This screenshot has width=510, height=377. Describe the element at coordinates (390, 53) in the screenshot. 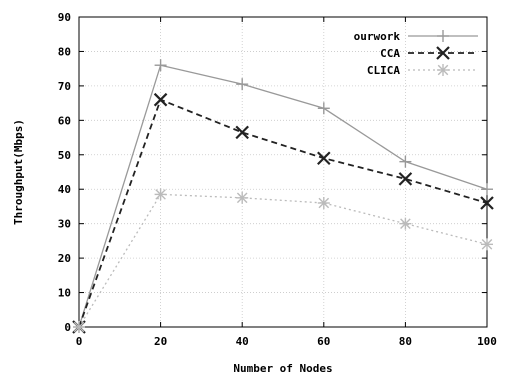

I see `legend-label-cca: CCA` at that location.